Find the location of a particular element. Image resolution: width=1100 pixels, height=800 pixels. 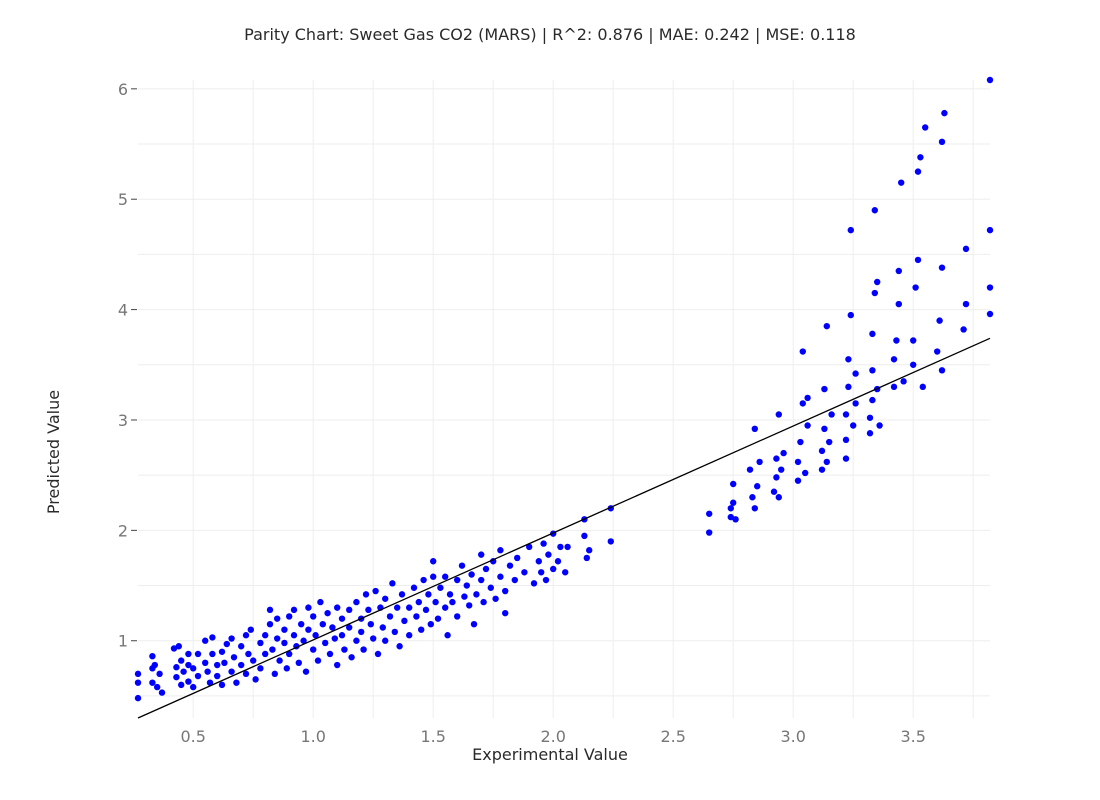

x-tick-label: 1.0 is located at coordinates (312, 736).